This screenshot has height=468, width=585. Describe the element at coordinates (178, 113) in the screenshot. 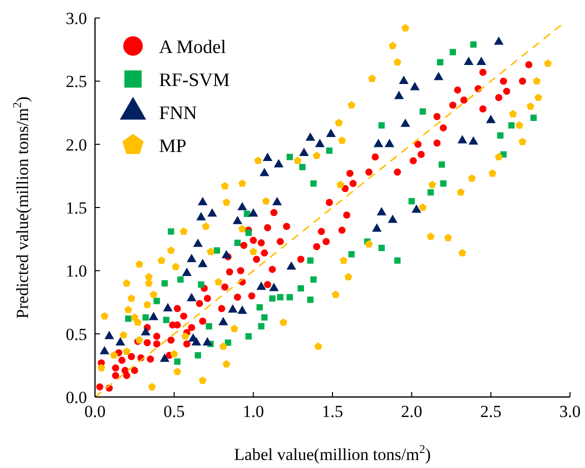

I see `legend-label: FNN` at that location.